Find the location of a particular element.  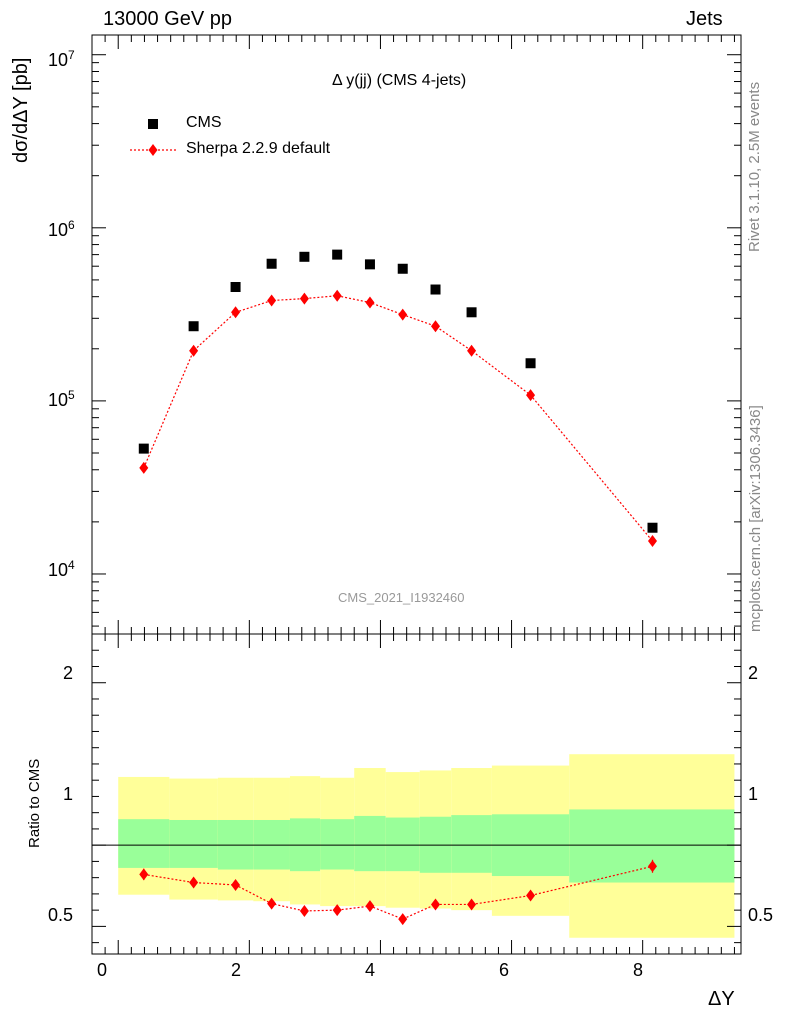

ytick-exponent: 4 is located at coordinates (71, 565).